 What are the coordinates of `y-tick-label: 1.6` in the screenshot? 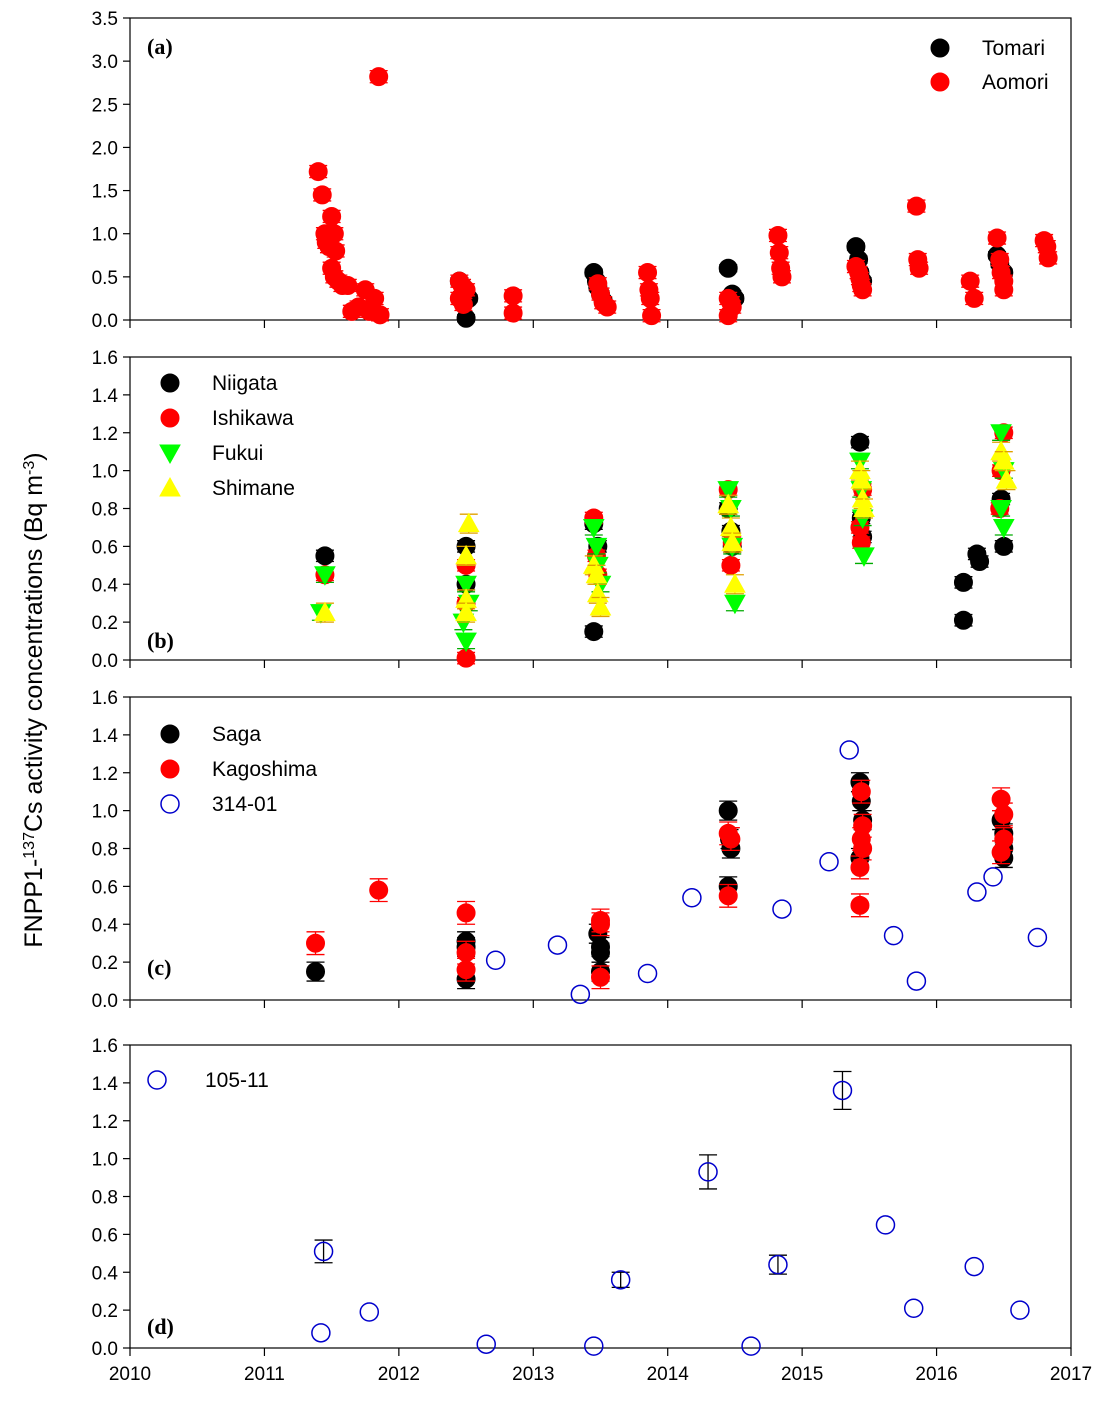 It's located at (105, 1046).